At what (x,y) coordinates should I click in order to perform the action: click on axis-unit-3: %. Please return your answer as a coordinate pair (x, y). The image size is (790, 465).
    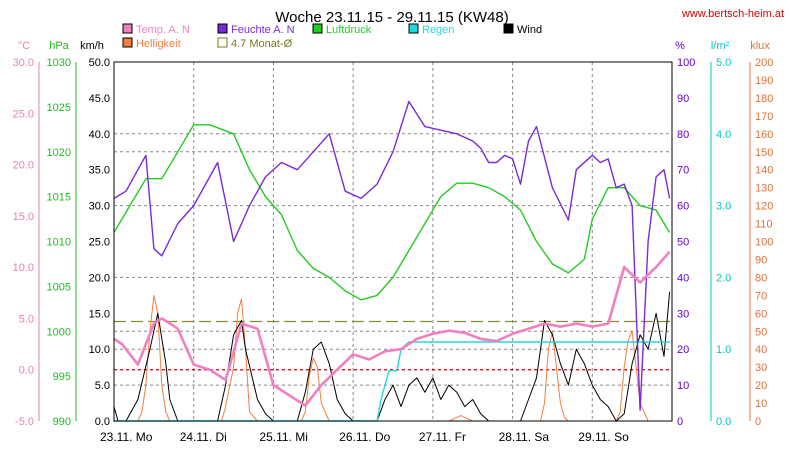
    Looking at the image, I should click on (680, 46).